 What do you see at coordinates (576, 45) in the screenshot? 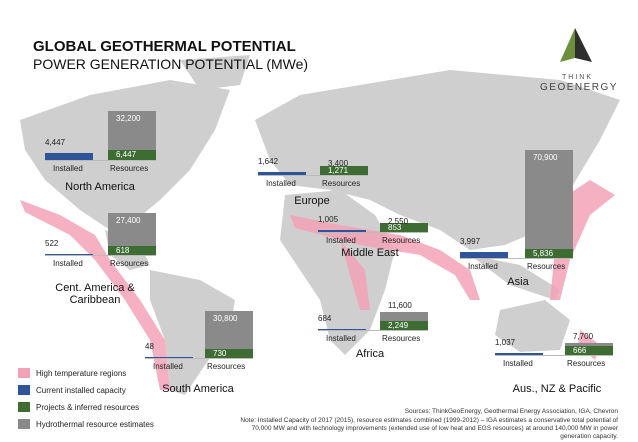
I see `logo-mark` at bounding box center [576, 45].